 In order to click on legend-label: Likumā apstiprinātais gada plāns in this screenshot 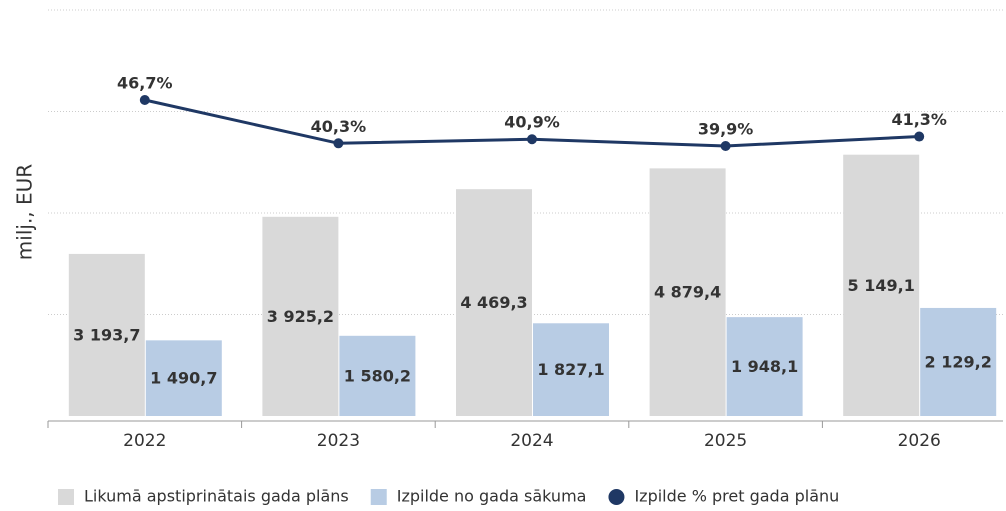, I will do `click(216, 496)`.